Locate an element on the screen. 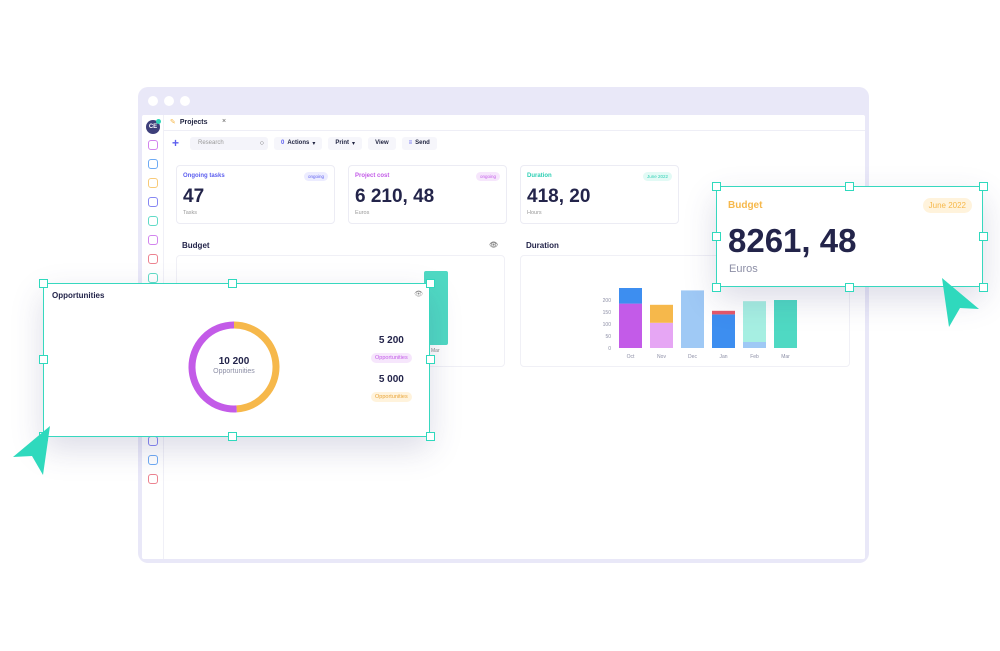 The image size is (1000, 651). view-button: View is located at coordinates (382, 143).